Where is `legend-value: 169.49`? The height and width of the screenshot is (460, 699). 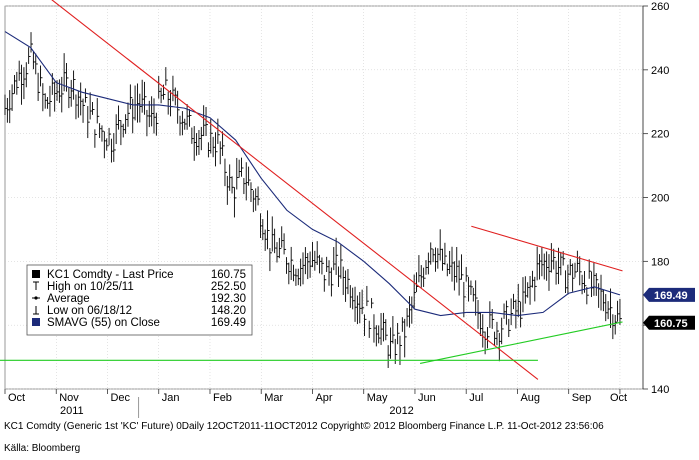
legend-value: 169.49 is located at coordinates (228, 323).